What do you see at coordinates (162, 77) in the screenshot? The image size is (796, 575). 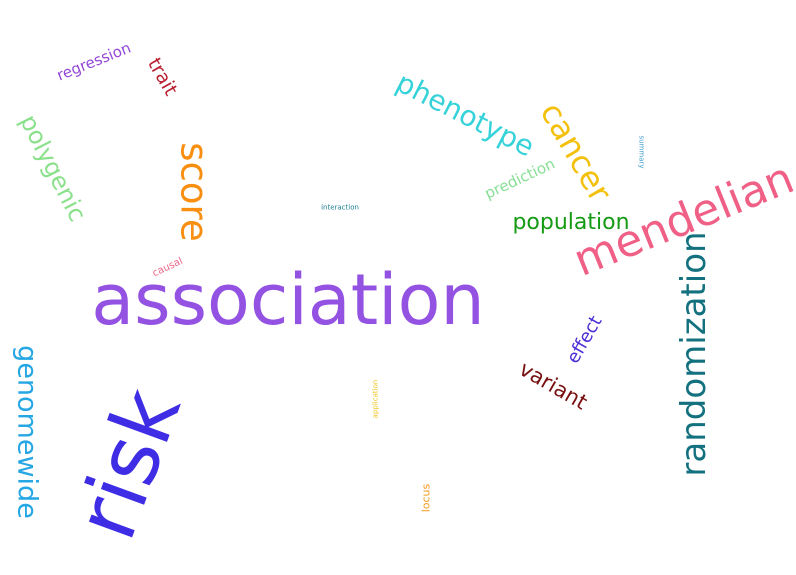 I see `word-trait: trait` at bounding box center [162, 77].